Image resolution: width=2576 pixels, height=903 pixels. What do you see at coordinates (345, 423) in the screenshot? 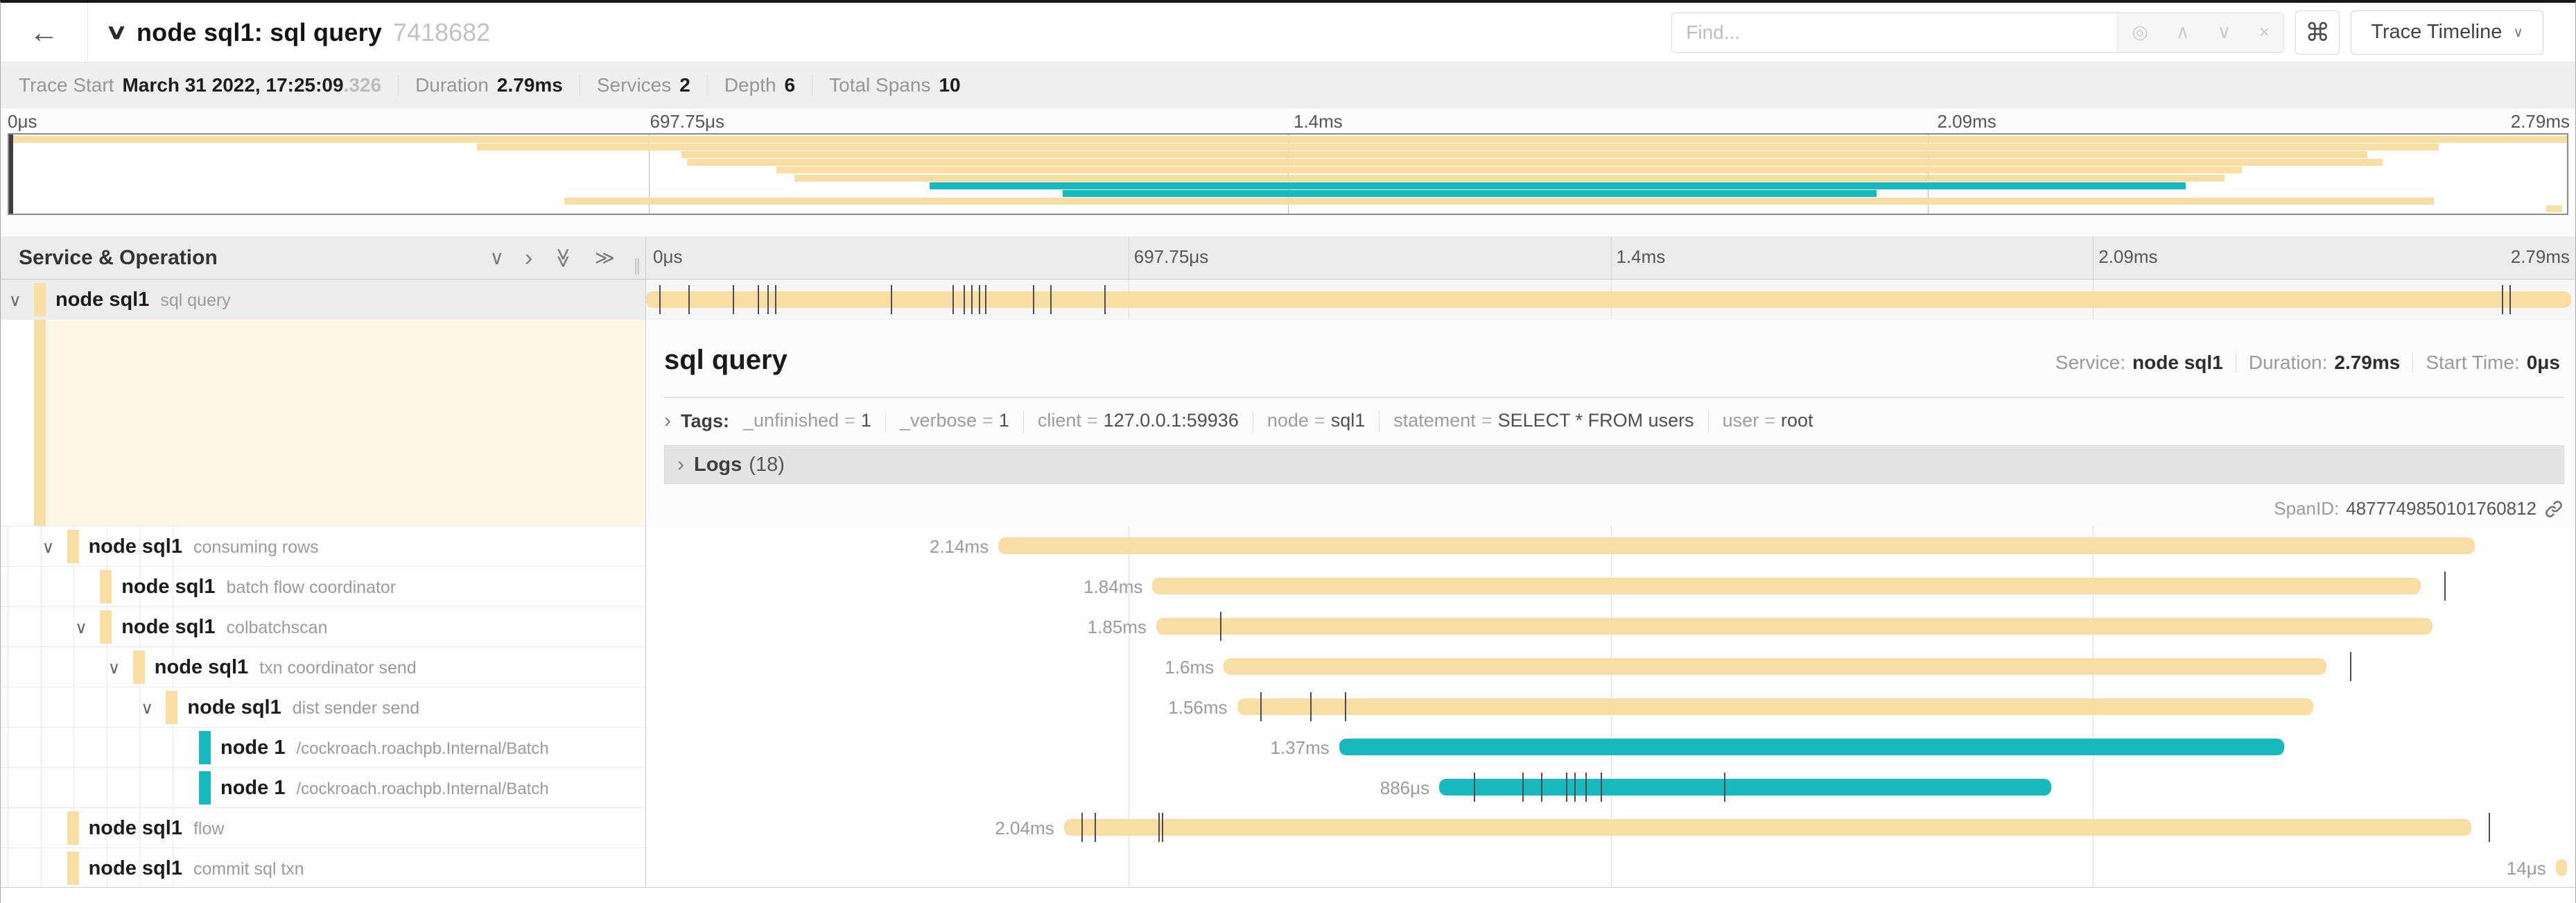
I see `selected-span-highlight` at bounding box center [345, 423].